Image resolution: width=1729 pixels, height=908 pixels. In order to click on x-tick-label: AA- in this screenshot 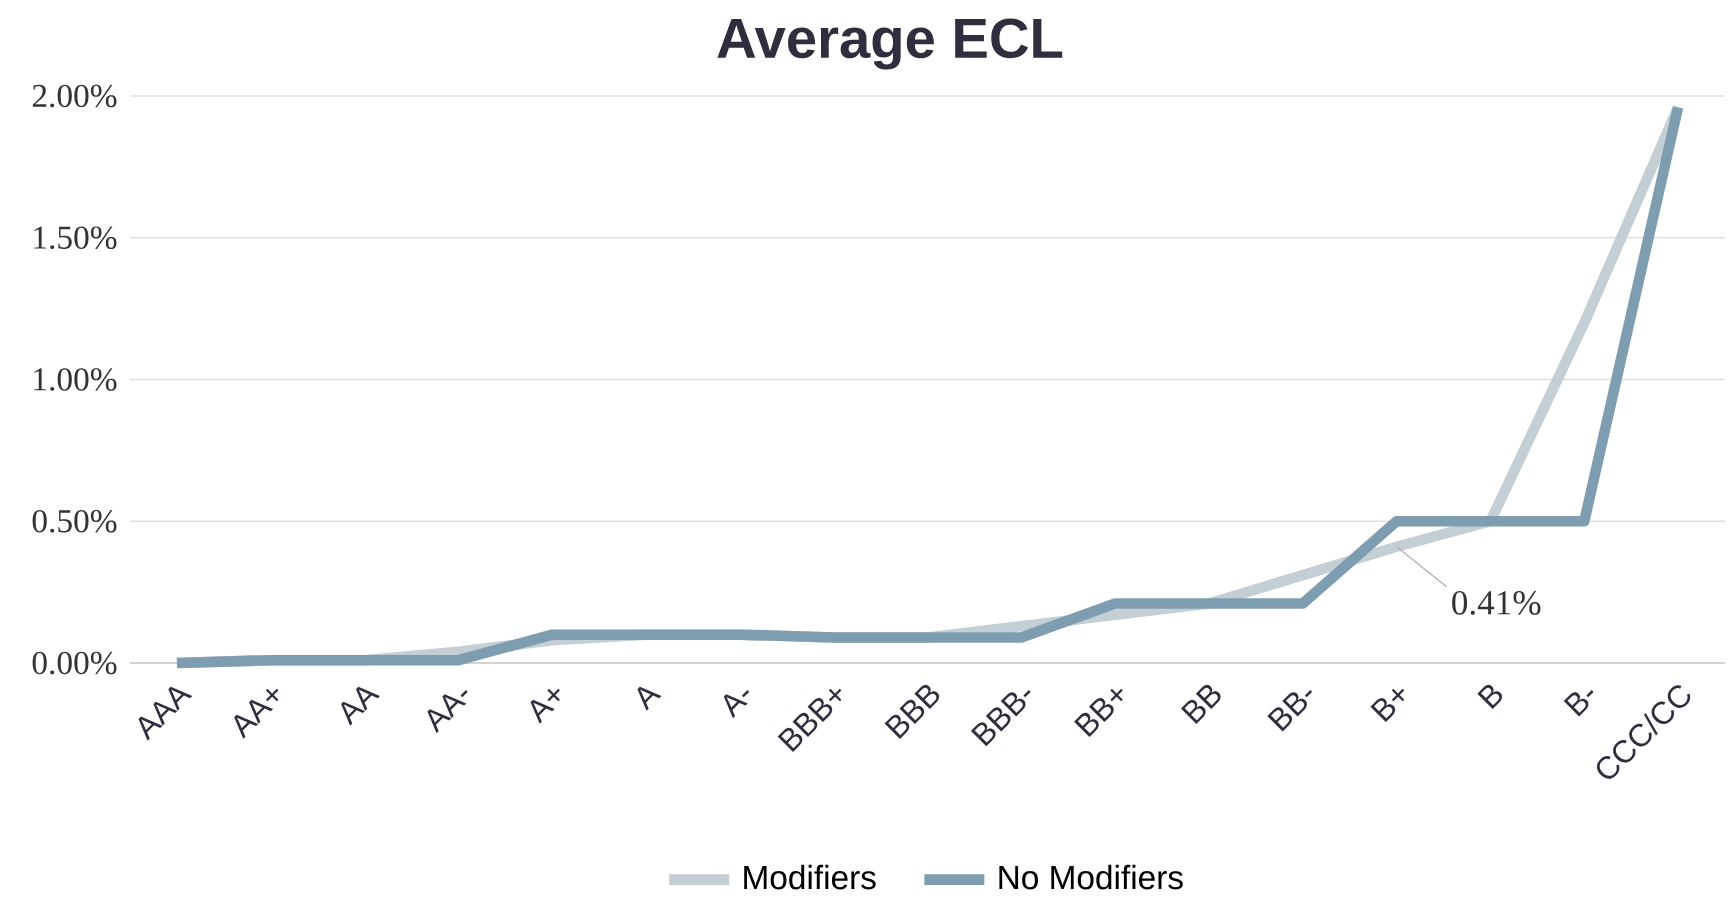, I will do `click(447, 711)`.